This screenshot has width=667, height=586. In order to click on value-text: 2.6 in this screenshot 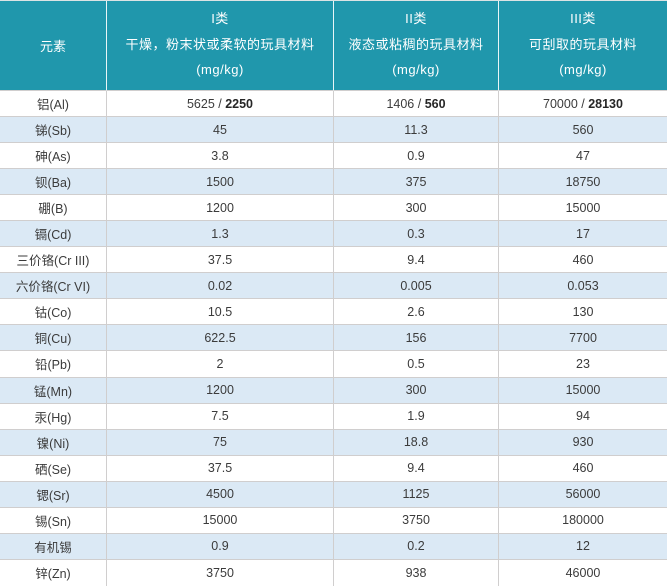, I will do `click(416, 311)`.